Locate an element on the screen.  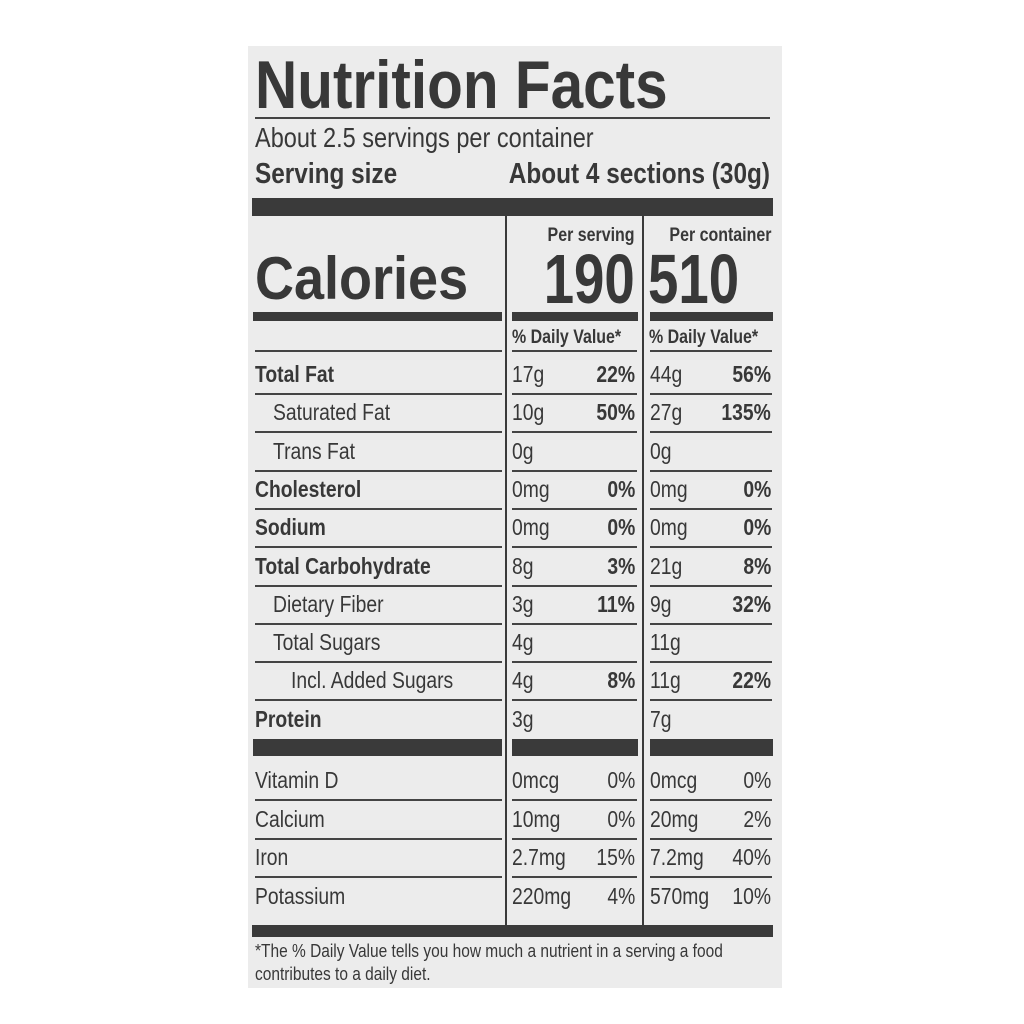
nutrient-name: Protein is located at coordinates (294, 719).